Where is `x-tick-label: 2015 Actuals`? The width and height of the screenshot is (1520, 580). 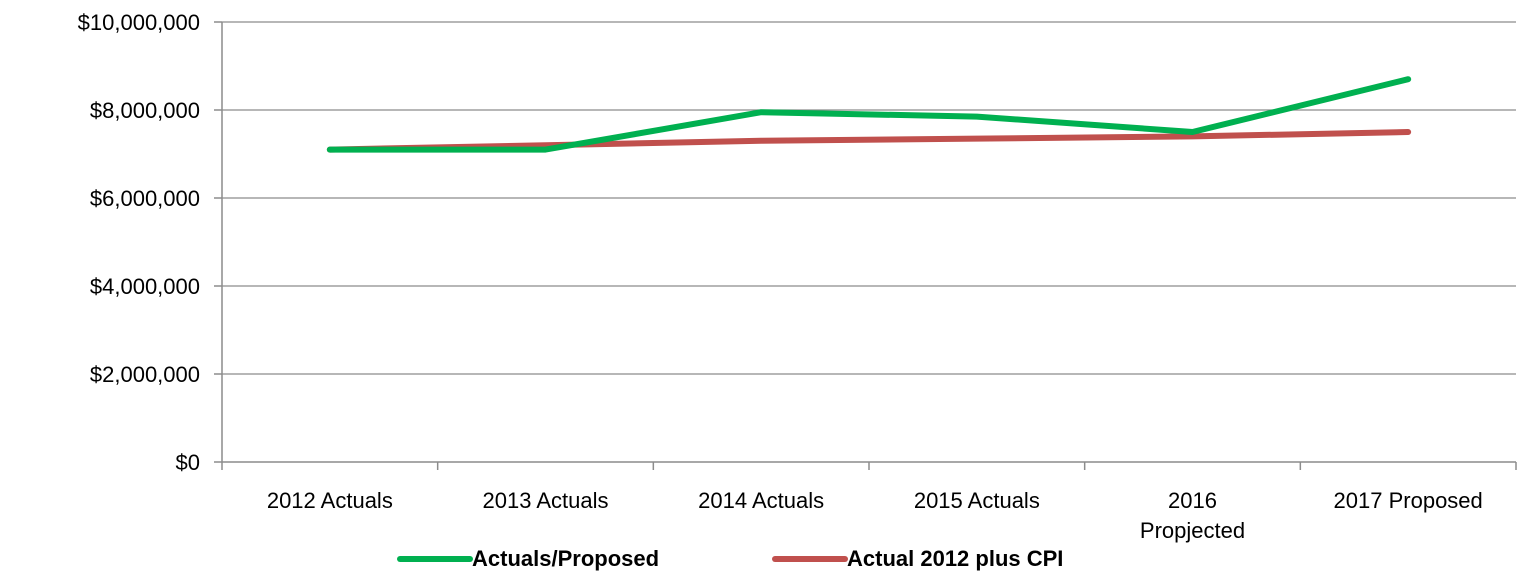 x-tick-label: 2015 Actuals is located at coordinates (977, 500).